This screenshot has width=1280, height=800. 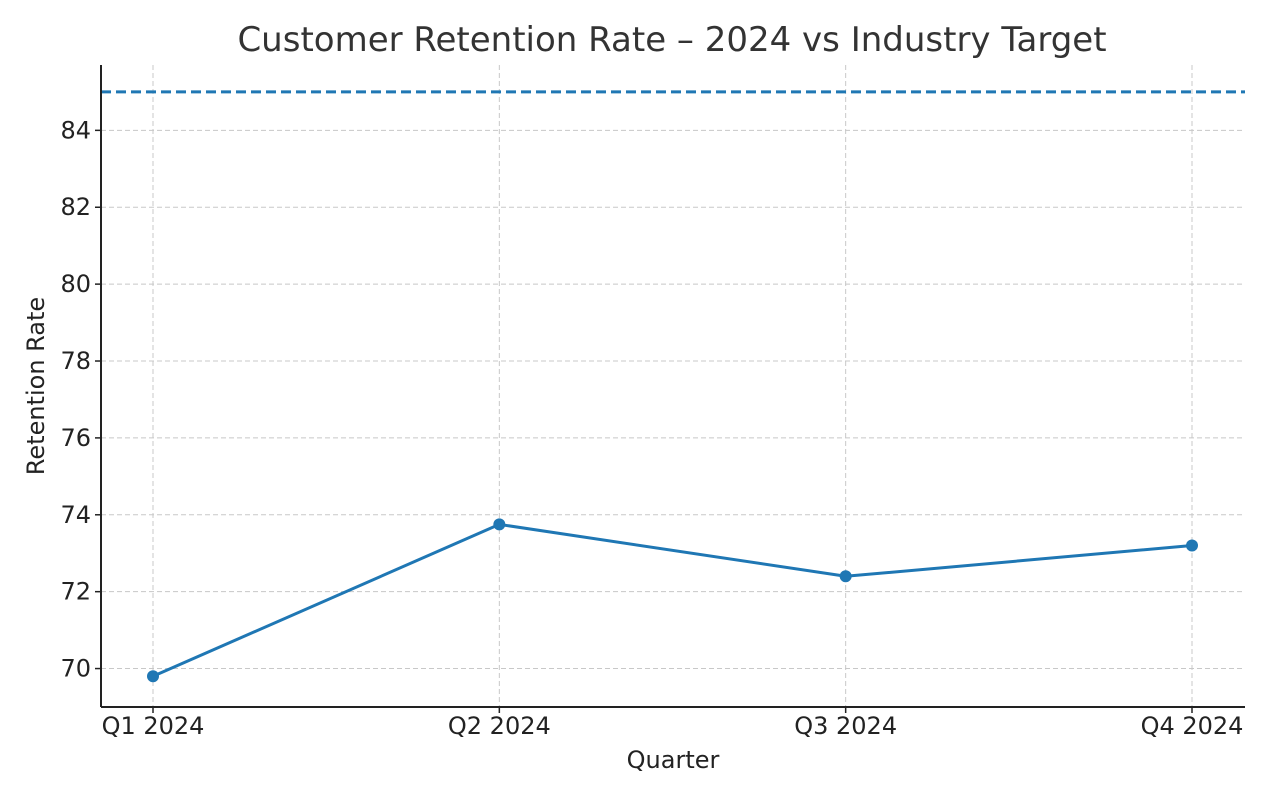 What do you see at coordinates (36, 386) in the screenshot?
I see `y-axis-label: Retention Rate` at bounding box center [36, 386].